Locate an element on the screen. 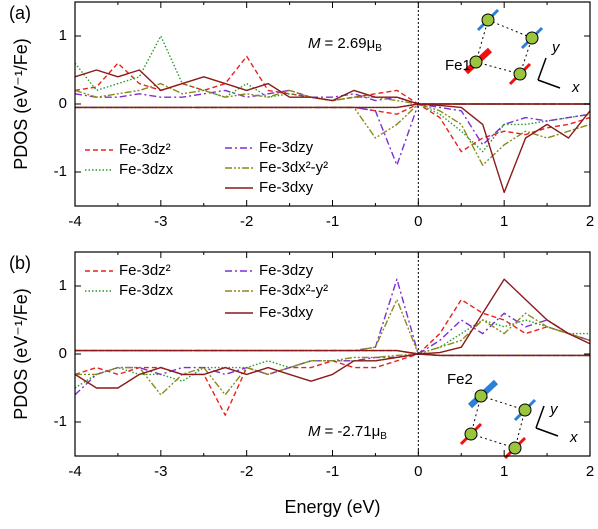  moment-value: = 2.69μ is located at coordinates (350, 43).